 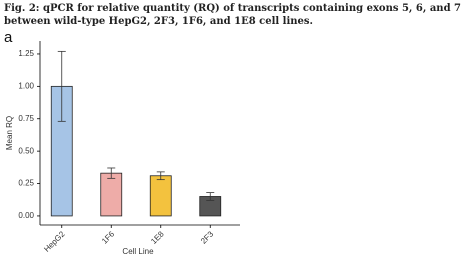 I want to click on x-tick-label: HepG2, so click(x=54, y=241).